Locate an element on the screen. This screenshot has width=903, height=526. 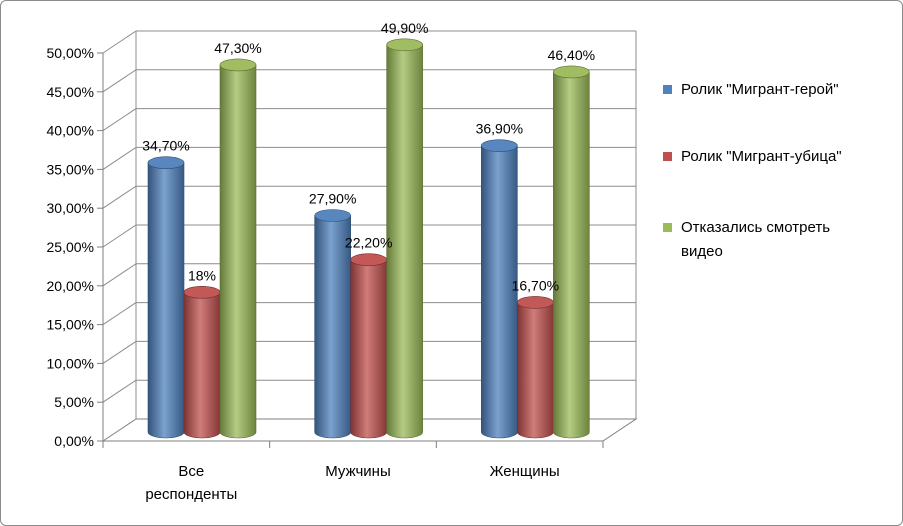
data-label: 27,90% is located at coordinates (332, 198).